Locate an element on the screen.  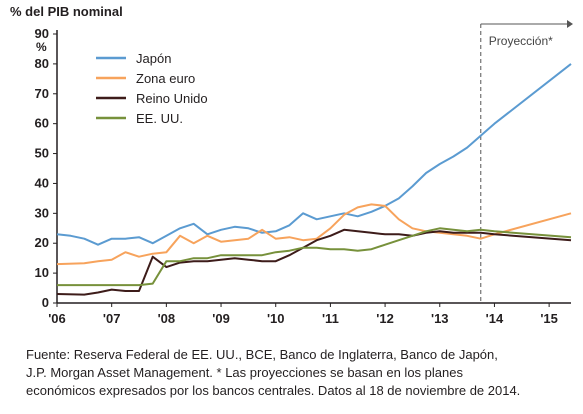
y-tick-label: 30 is located at coordinates (42, 212).